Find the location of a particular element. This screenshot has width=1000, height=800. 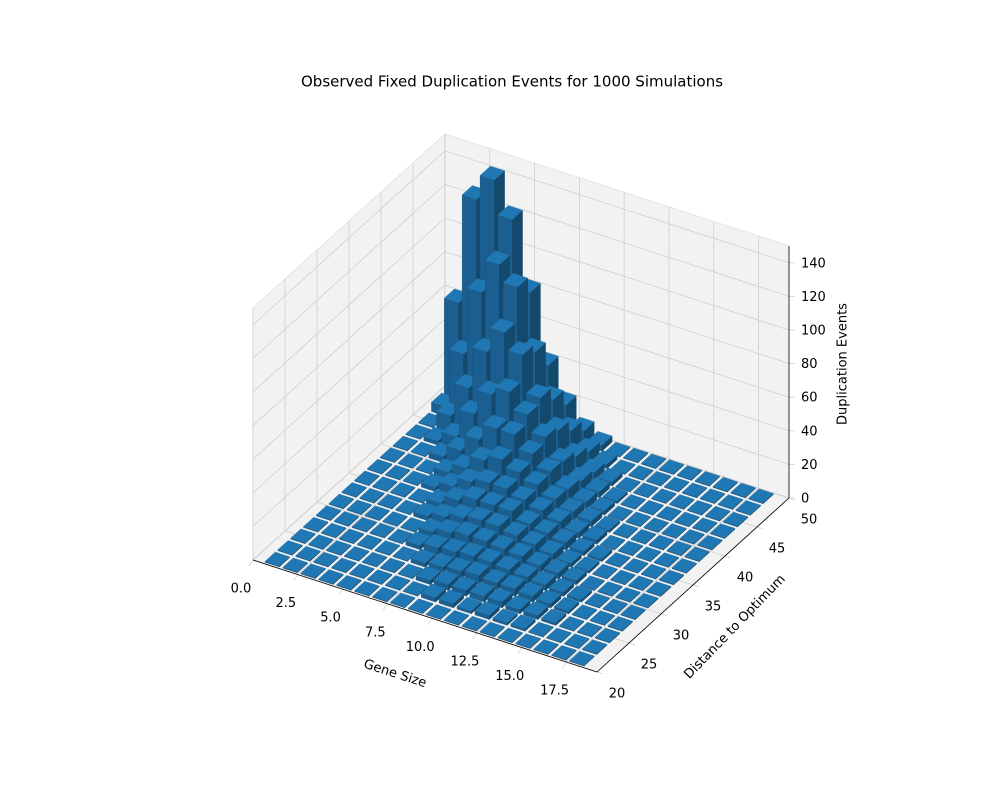

x-tick-label: 0.0 is located at coordinates (241, 589).